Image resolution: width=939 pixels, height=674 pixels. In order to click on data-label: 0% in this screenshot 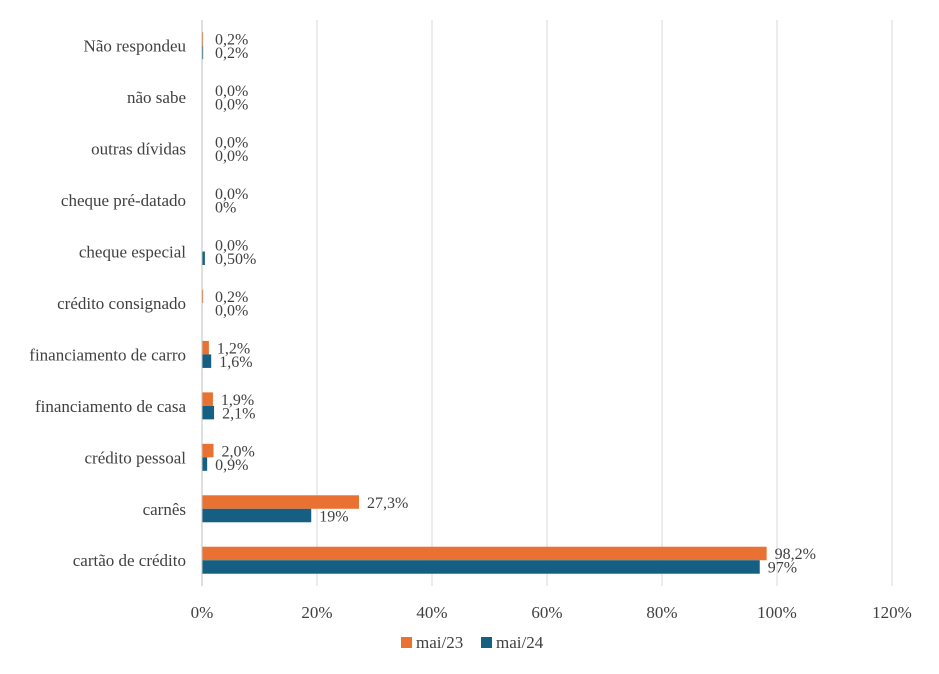, I will do `click(225, 208)`.